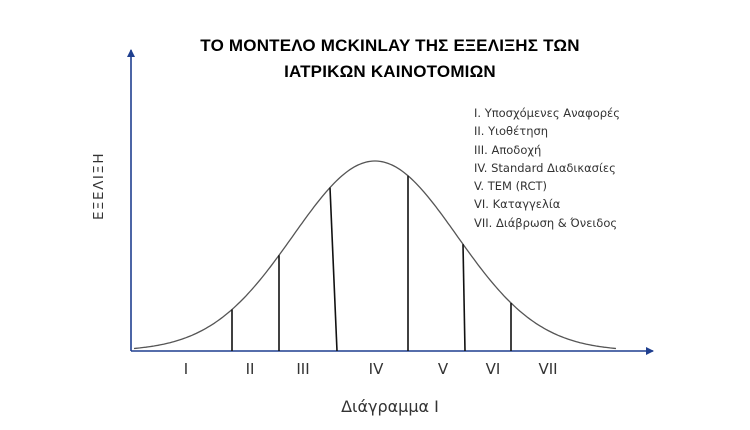  What do you see at coordinates (186, 369) in the screenshot?
I see `stage-label-1: I` at bounding box center [186, 369].